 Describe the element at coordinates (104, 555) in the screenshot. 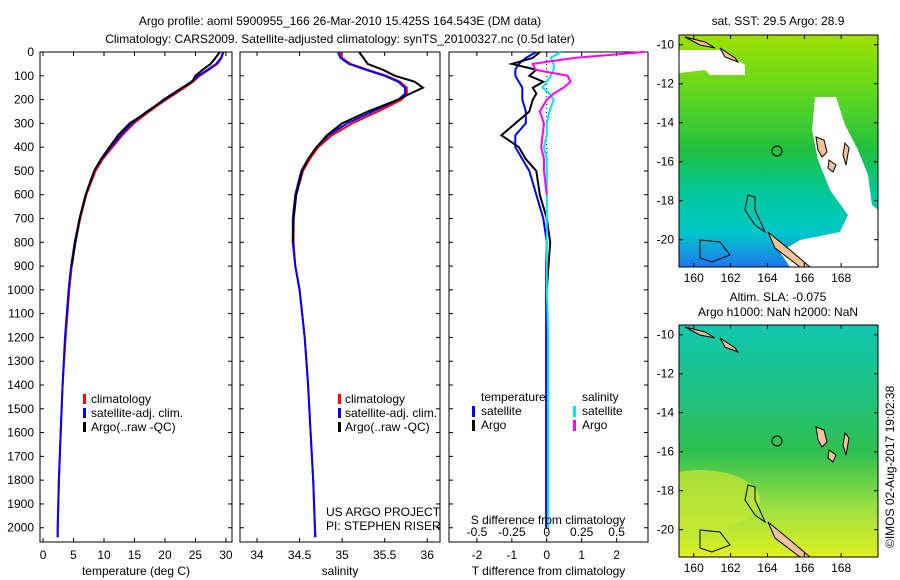

I see `x-tick-label: 10` at that location.